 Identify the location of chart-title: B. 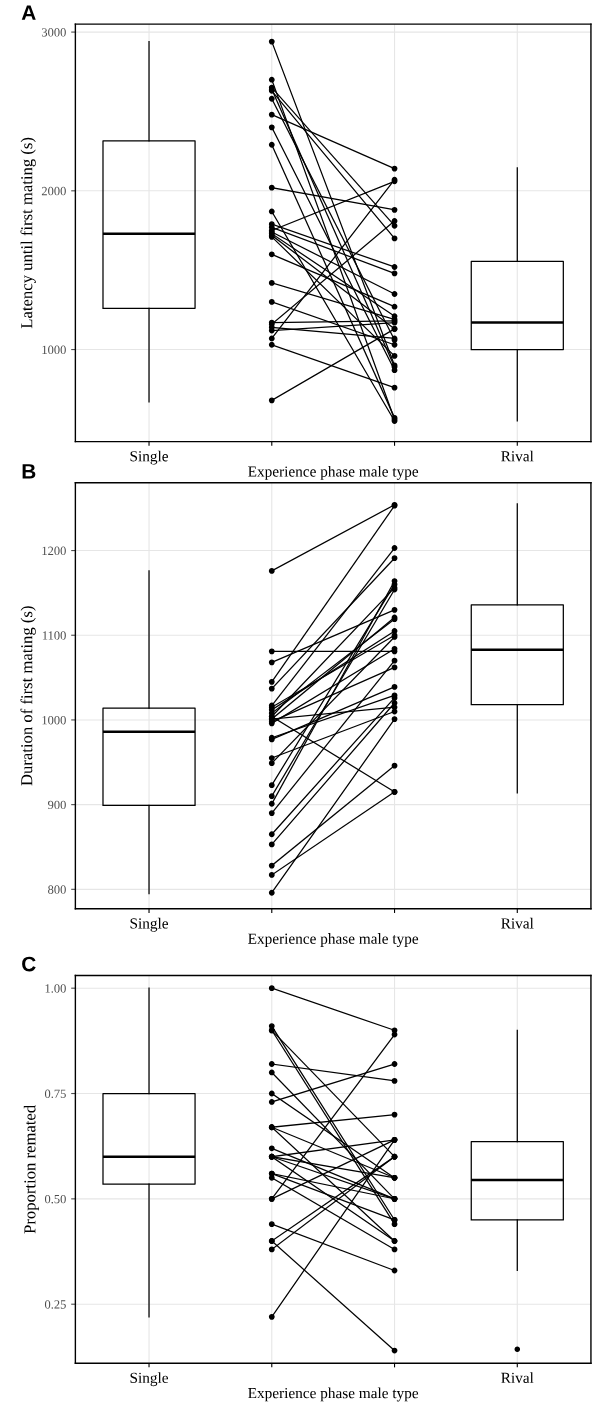
(29, 471).